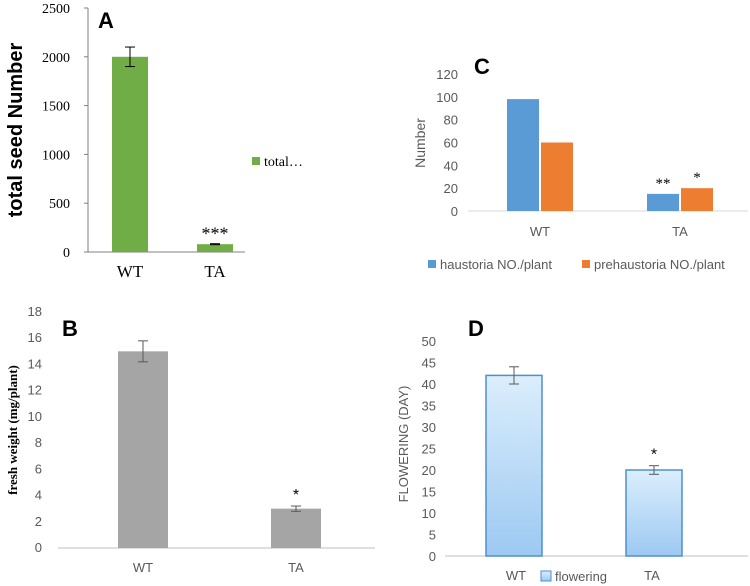 This screenshot has width=750, height=586. I want to click on significance-label: ***, so click(215, 234).